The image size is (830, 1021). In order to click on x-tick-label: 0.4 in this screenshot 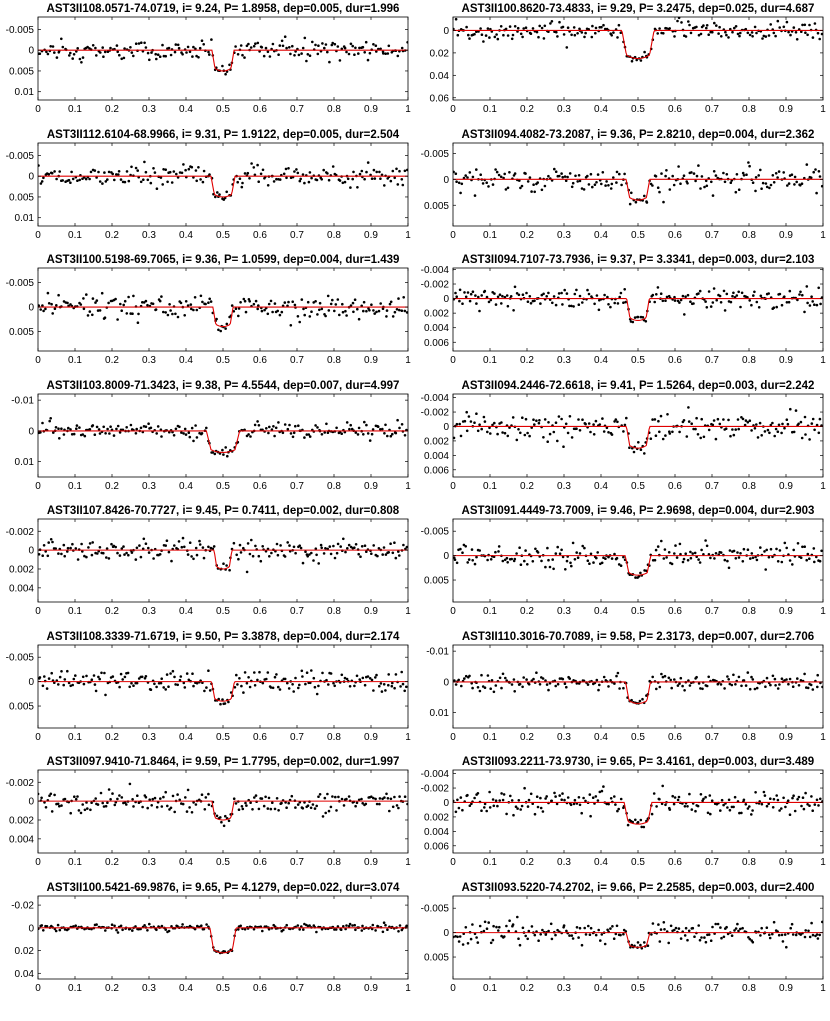, I will do `click(186, 486)`.